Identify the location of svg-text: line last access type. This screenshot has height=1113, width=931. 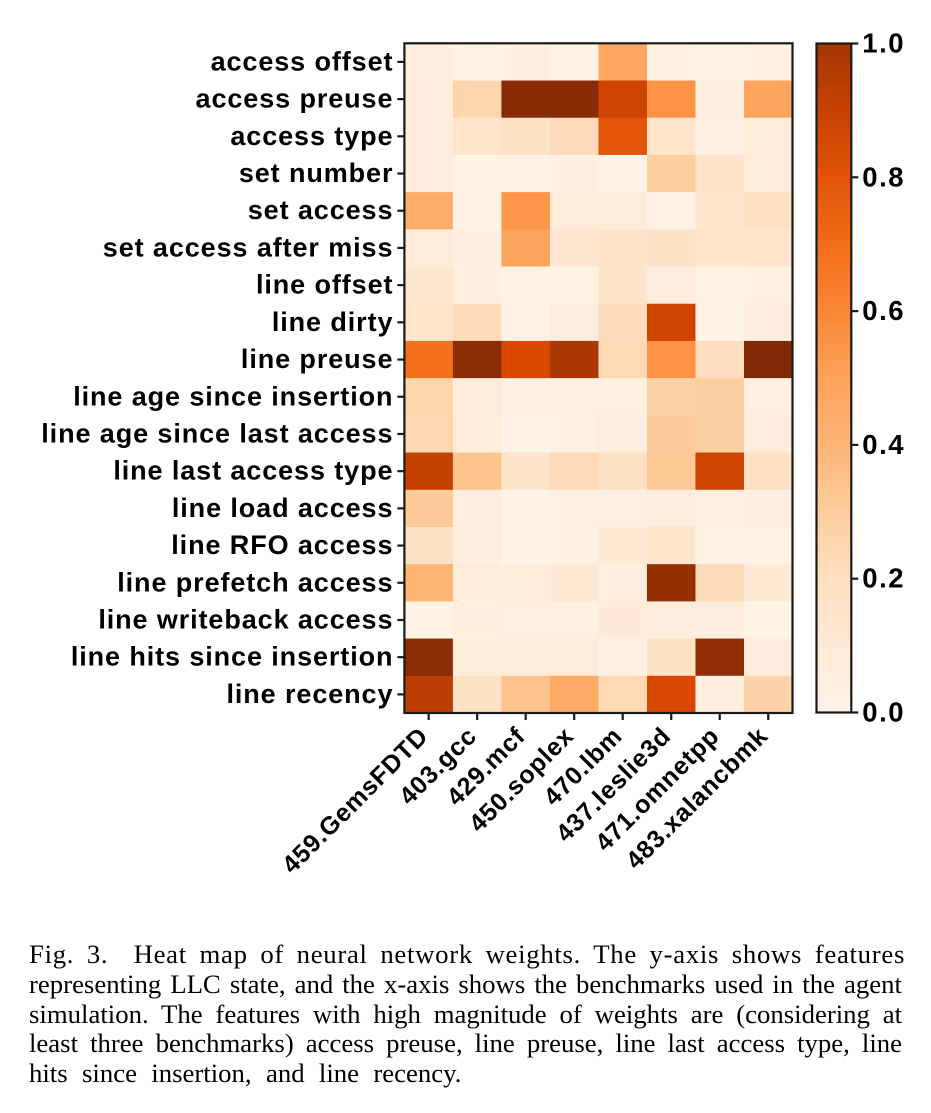
(253, 471).